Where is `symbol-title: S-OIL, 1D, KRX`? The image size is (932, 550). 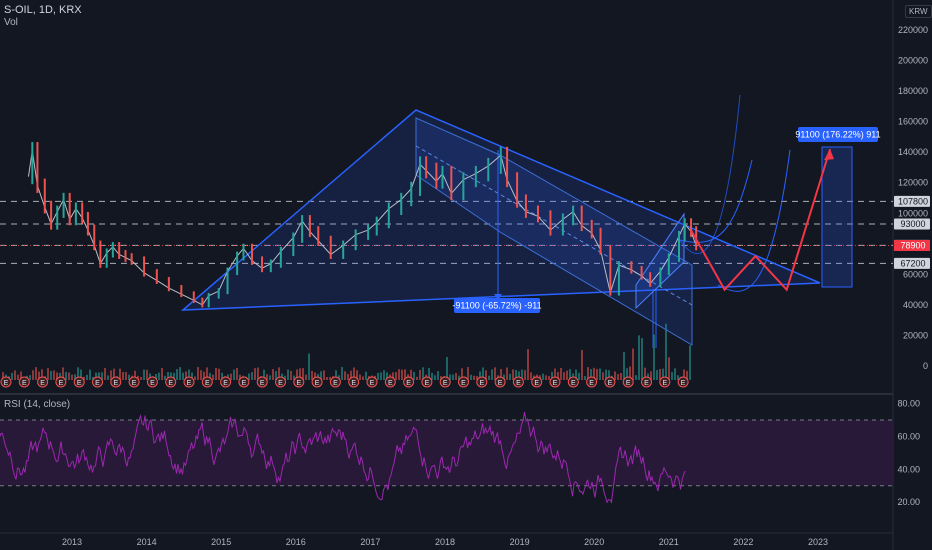 symbol-title: S-OIL, 1D, KRX is located at coordinates (43, 10).